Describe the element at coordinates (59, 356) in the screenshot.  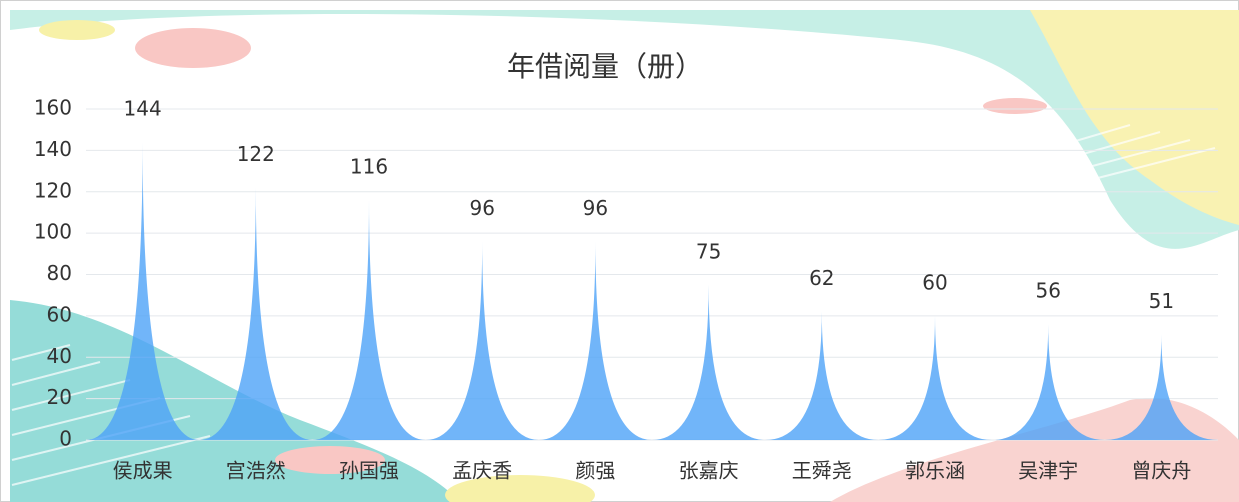
I see `y-tick-label: 40` at that location.